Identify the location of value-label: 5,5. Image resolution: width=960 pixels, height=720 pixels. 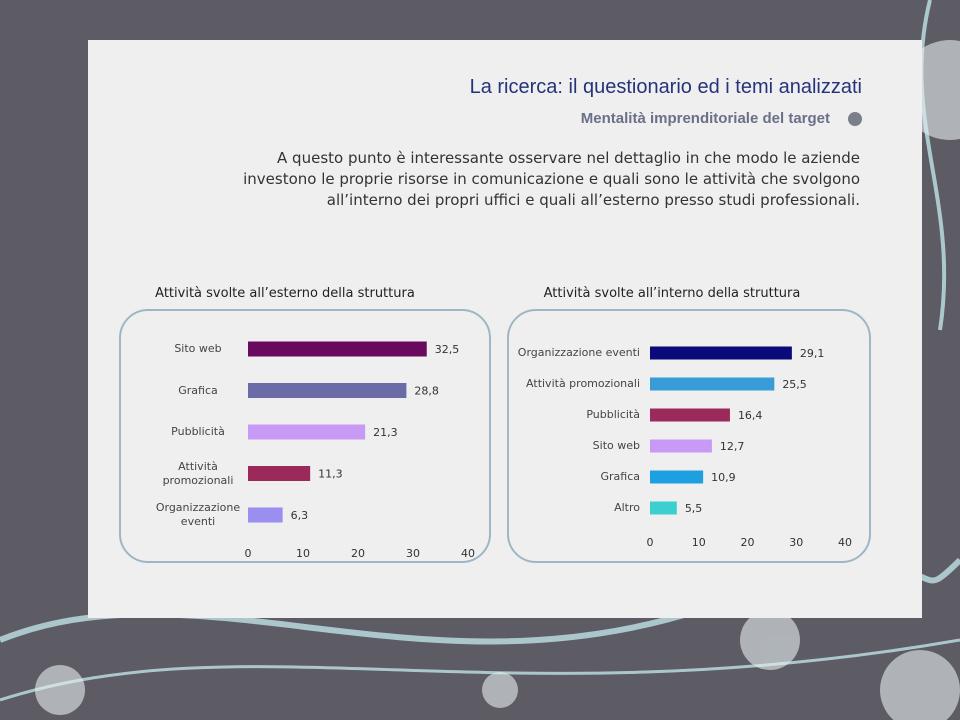
(694, 508).